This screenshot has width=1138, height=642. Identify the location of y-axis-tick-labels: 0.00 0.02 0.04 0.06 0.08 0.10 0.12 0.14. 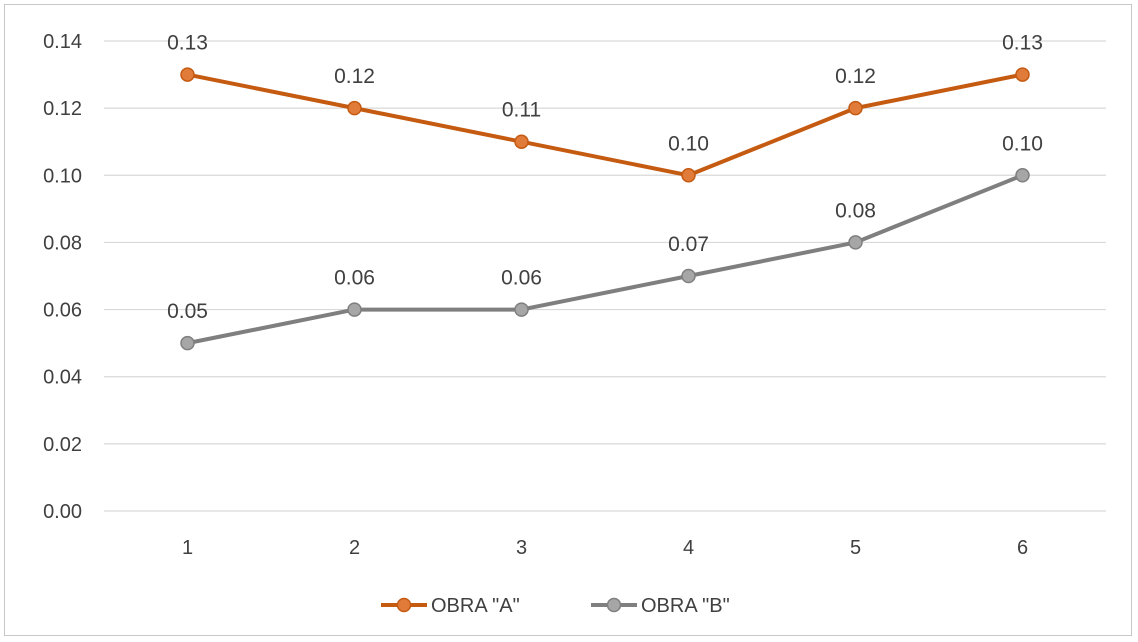
(62, 277).